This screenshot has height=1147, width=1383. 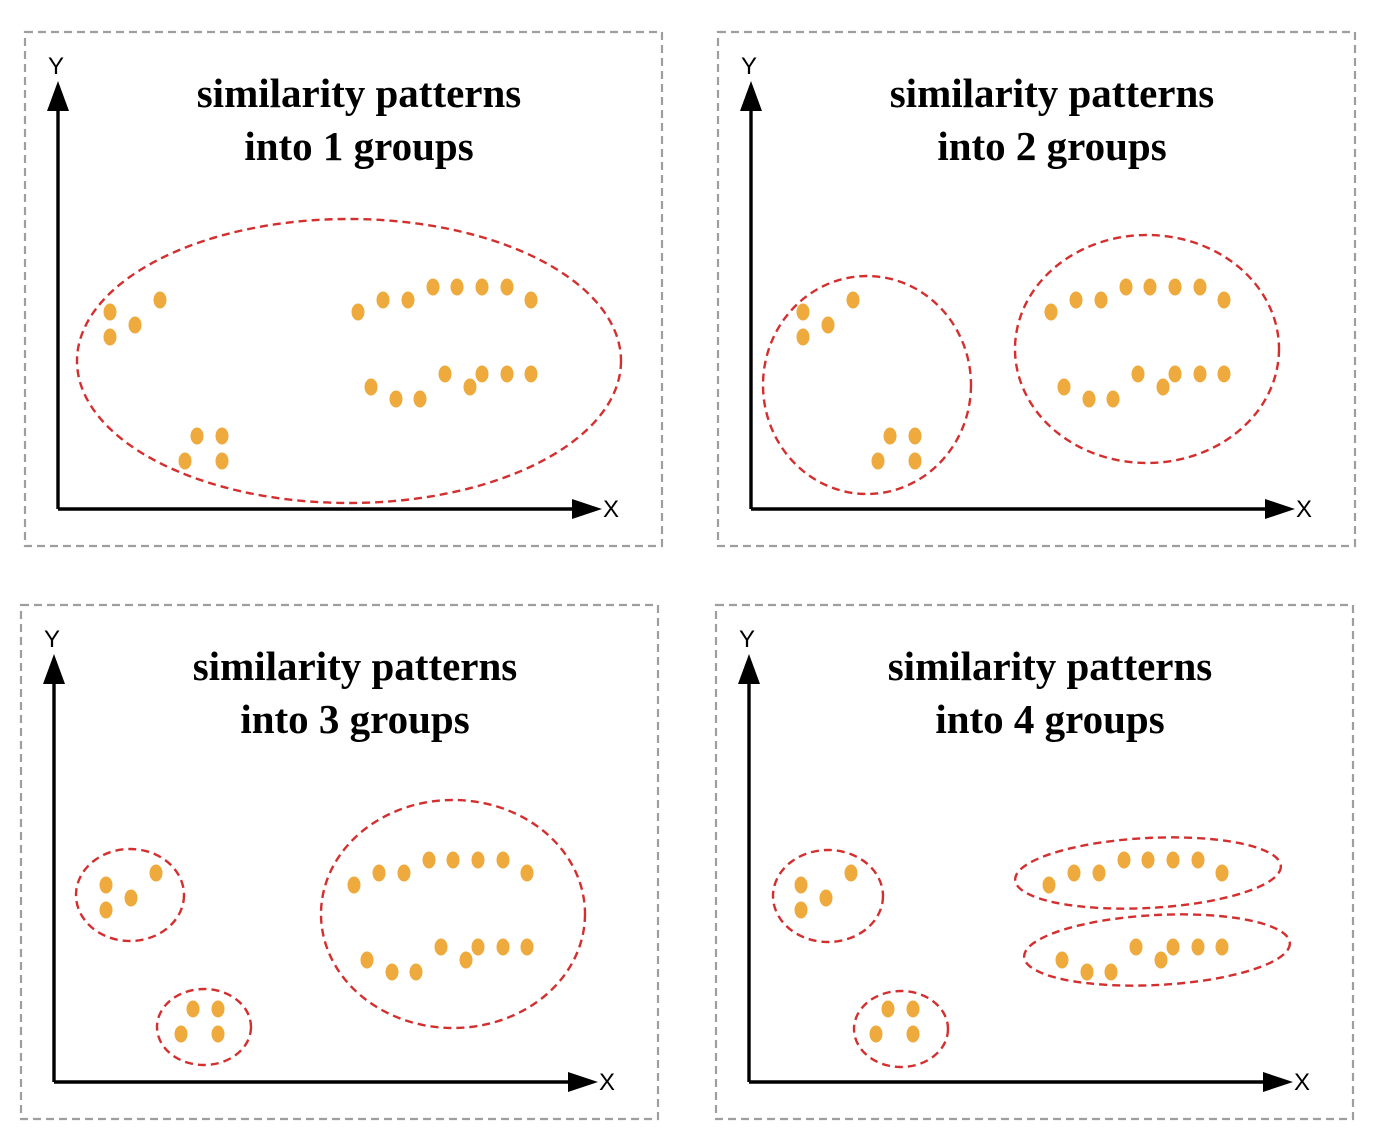 What do you see at coordinates (355, 693) in the screenshot?
I see `panel-title: similarity patterns into 3 groups` at bounding box center [355, 693].